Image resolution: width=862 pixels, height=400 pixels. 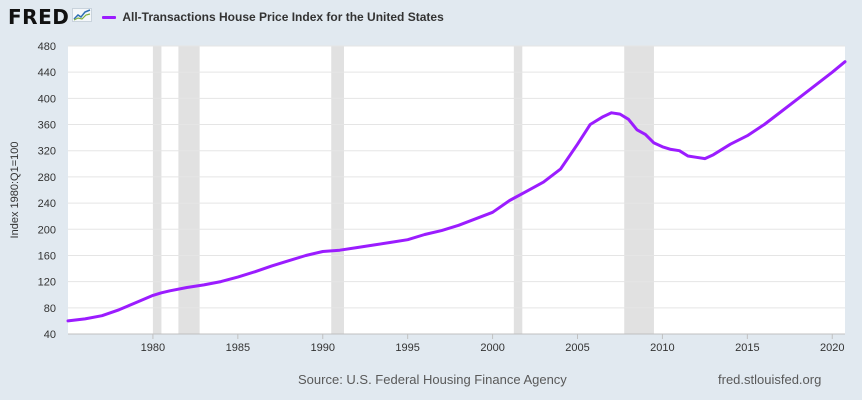 What do you see at coordinates (47, 152) in the screenshot?
I see `y-tick-label: 320` at bounding box center [47, 152].